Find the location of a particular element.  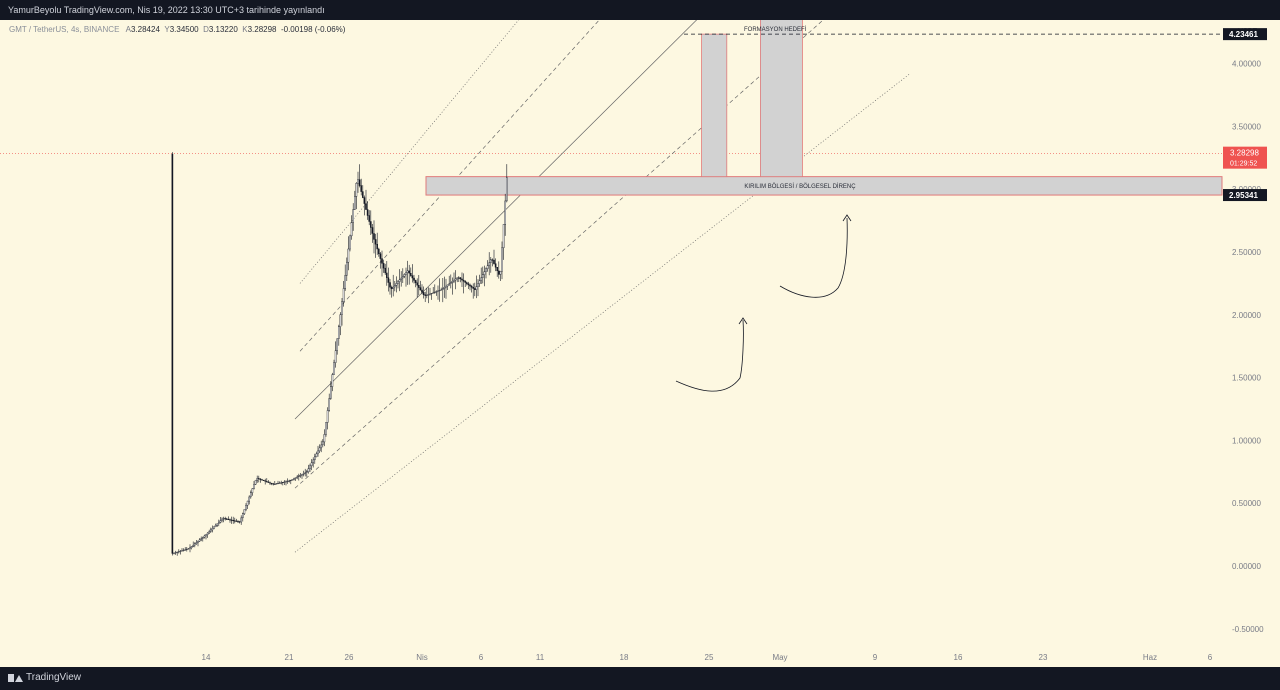

x-tick-label: 11 is located at coordinates (540, 657).